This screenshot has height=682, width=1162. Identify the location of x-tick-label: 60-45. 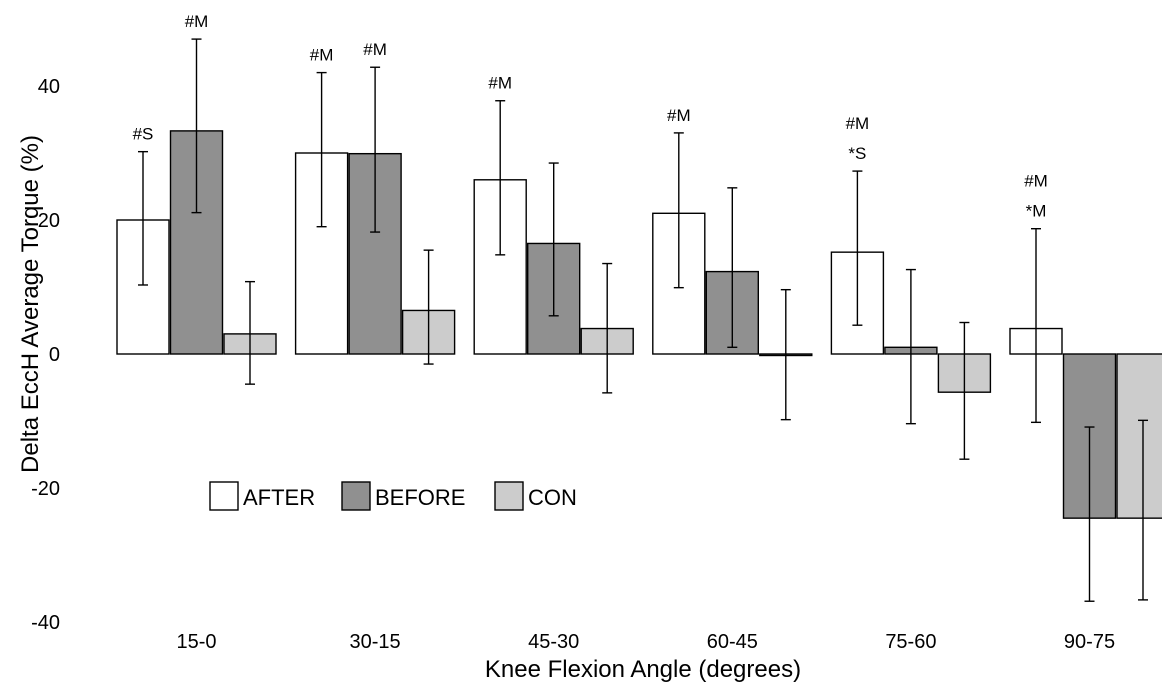
(732, 642).